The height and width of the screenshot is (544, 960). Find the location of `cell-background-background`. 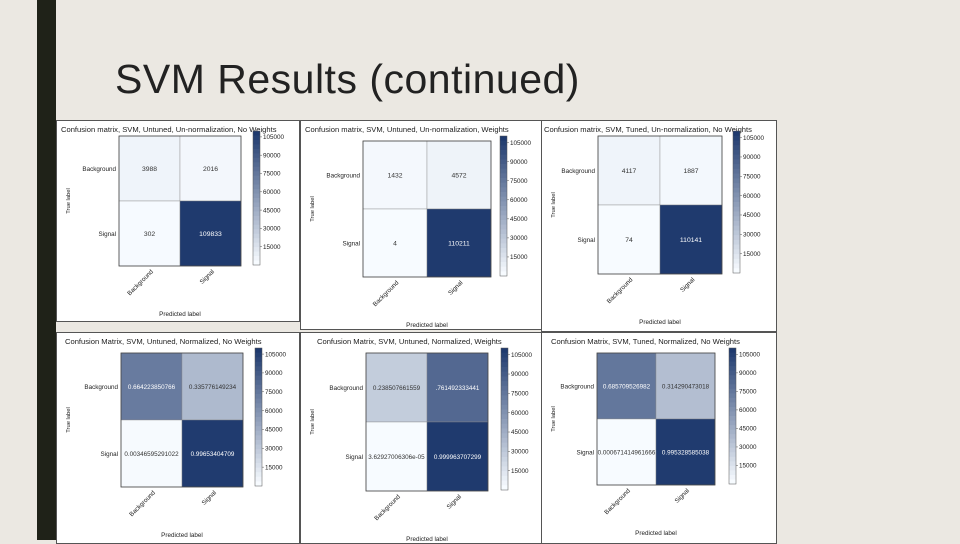

cell-background-background is located at coordinates (396, 387).